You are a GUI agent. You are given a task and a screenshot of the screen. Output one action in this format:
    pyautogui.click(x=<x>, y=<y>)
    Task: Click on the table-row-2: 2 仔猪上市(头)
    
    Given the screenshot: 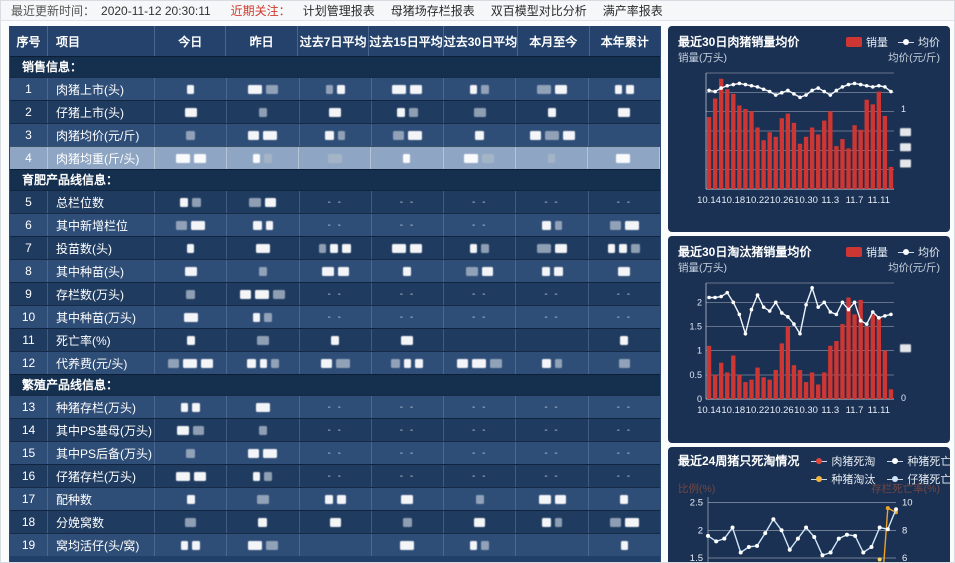 What is the action you would take?
    pyautogui.click(x=335, y=111)
    